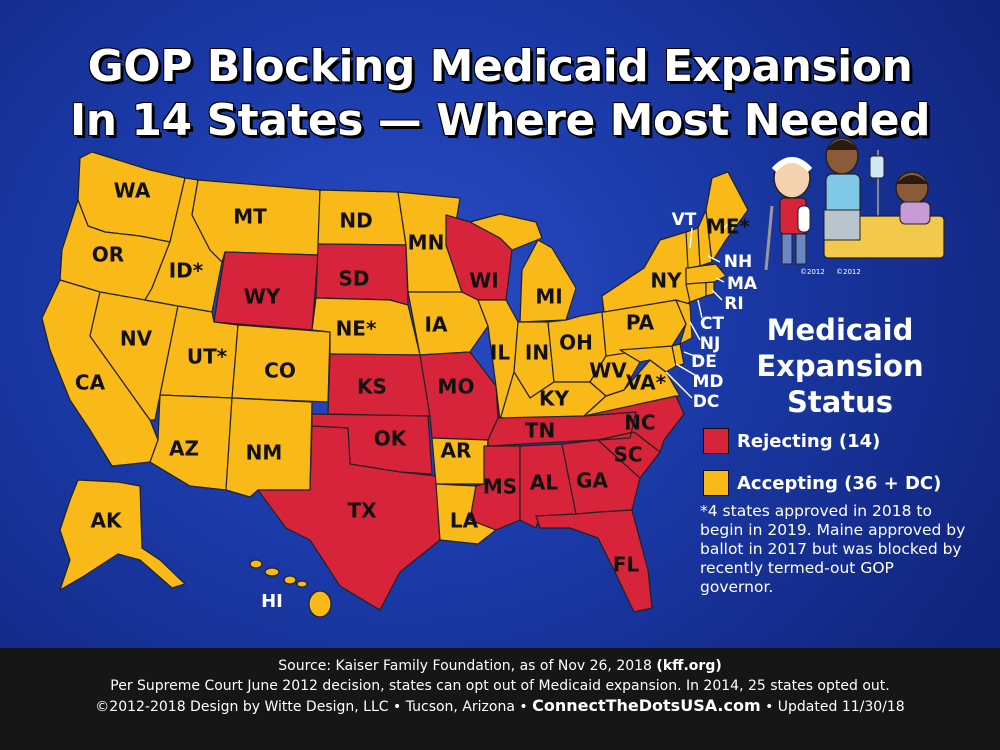  What do you see at coordinates (484, 281) in the screenshot?
I see `label-wi: WI` at bounding box center [484, 281].